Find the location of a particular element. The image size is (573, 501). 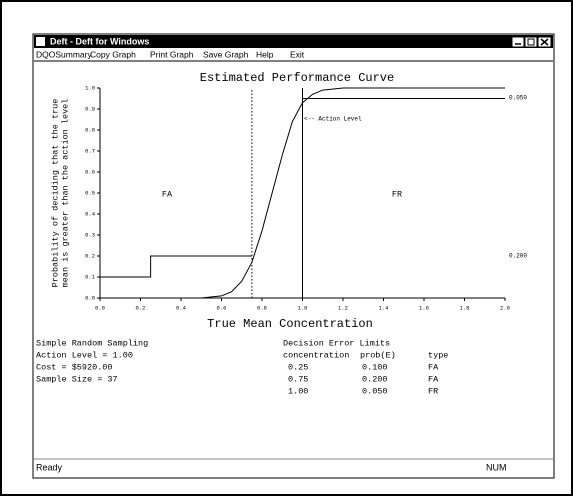

y-tick-label: 0.5 is located at coordinates (90, 192).